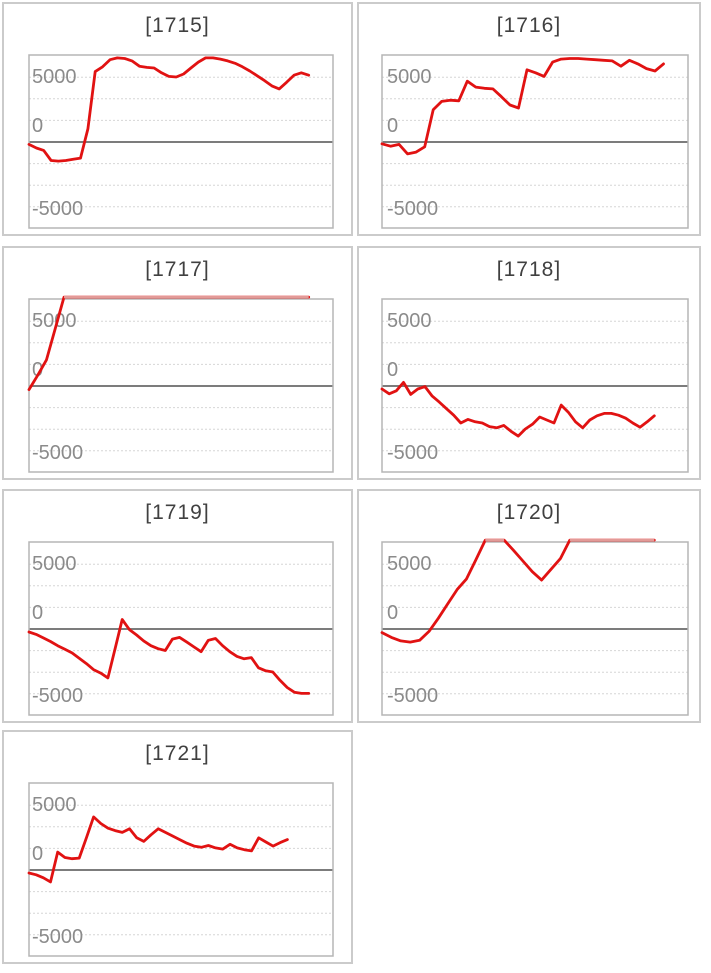  What do you see at coordinates (177, 269) in the screenshot?
I see `chart-title: [1717]` at bounding box center [177, 269].